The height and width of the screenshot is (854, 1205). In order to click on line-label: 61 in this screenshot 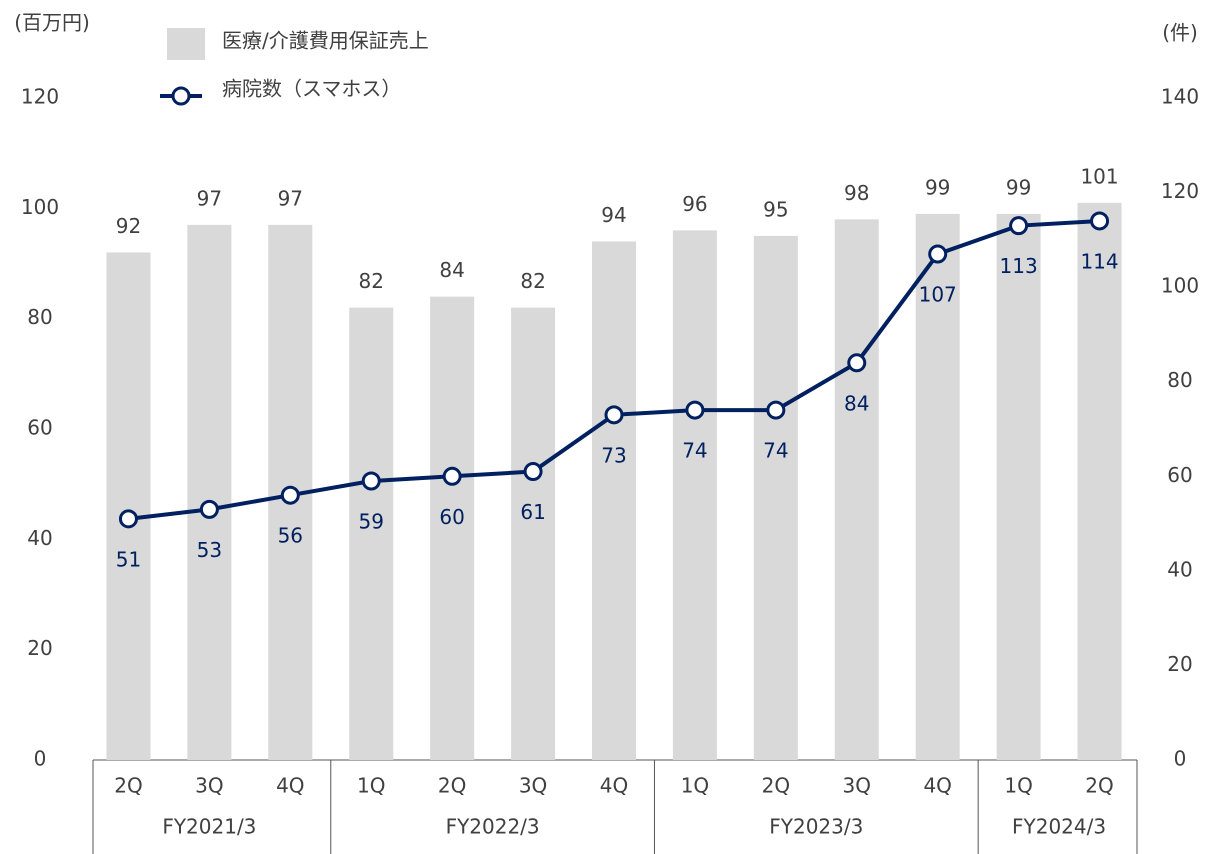, I will do `click(532, 512)`.